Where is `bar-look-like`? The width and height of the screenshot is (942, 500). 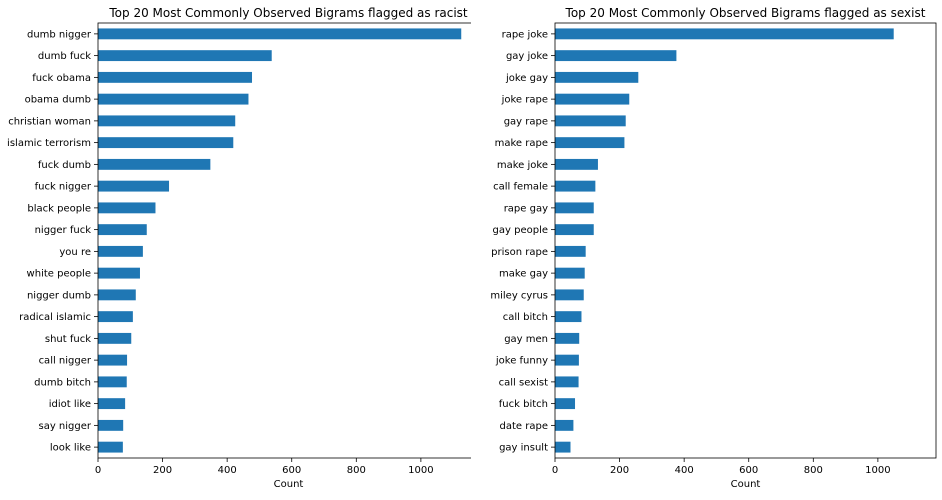
bar-look-like is located at coordinates (110, 447).